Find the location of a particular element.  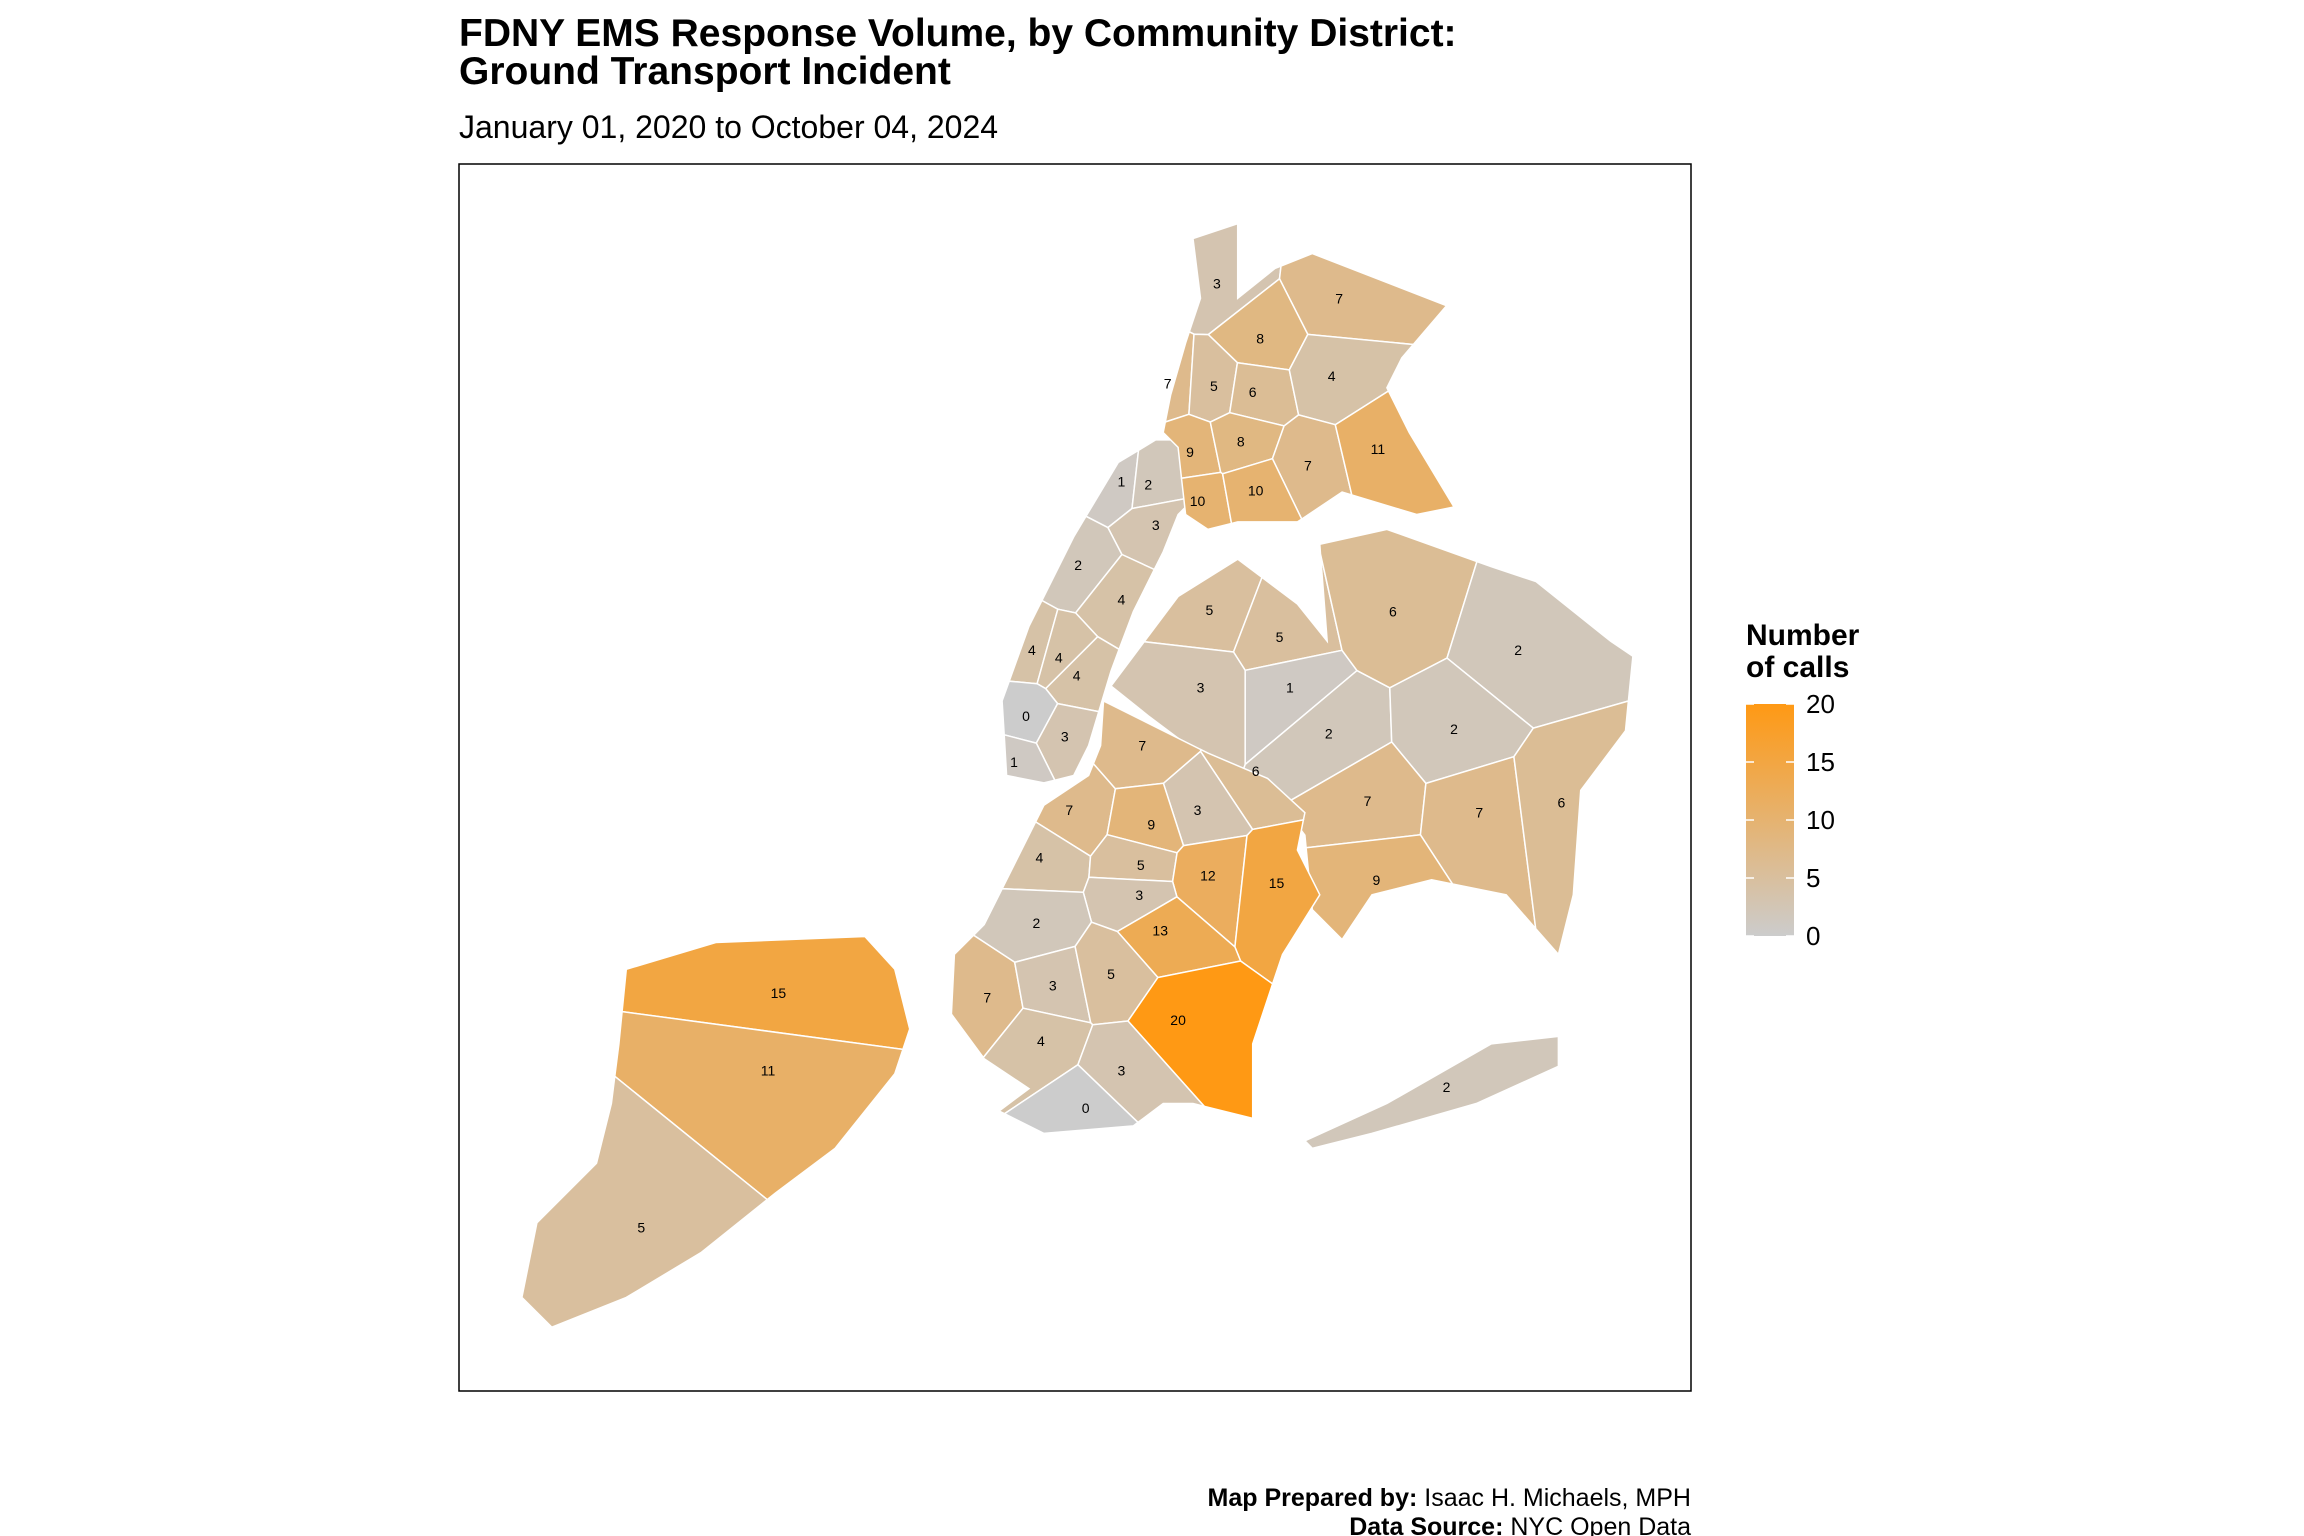

credit-label: Map Prepared by: is located at coordinates (1313, 1498).